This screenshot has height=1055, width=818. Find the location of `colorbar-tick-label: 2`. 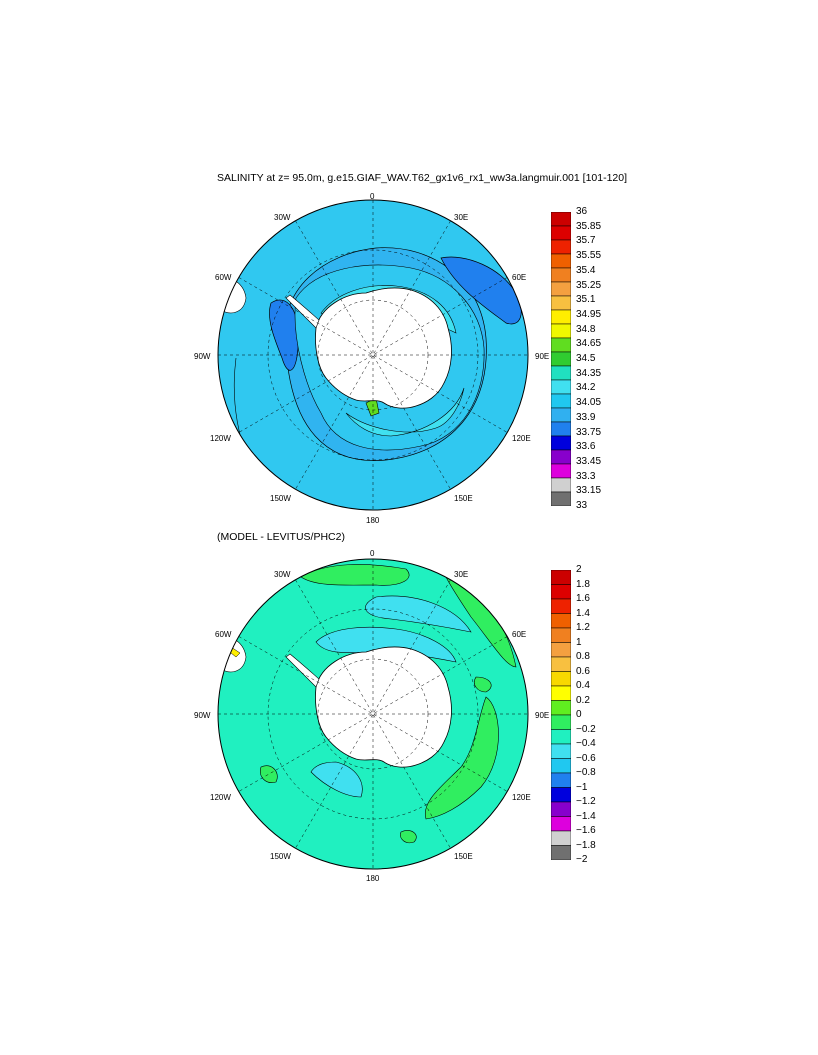

colorbar-tick-label: 2 is located at coordinates (579, 569).